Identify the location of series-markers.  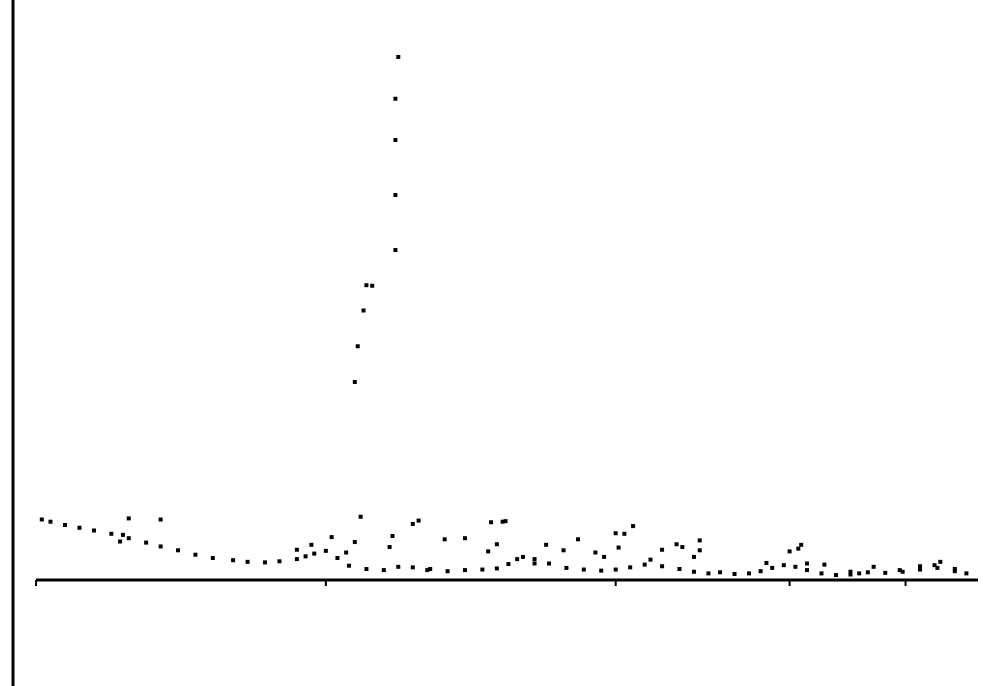
(504, 547).